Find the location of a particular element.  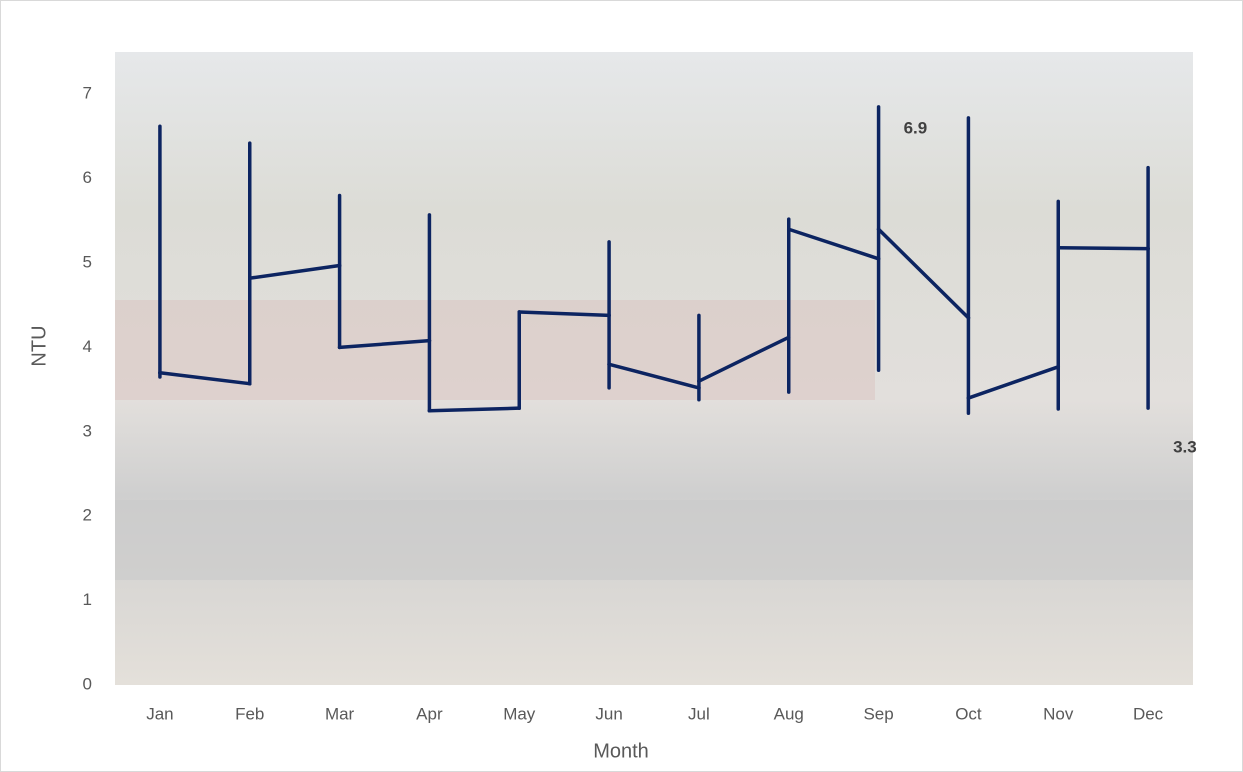

x-axis-title: Month is located at coordinates (621, 751).